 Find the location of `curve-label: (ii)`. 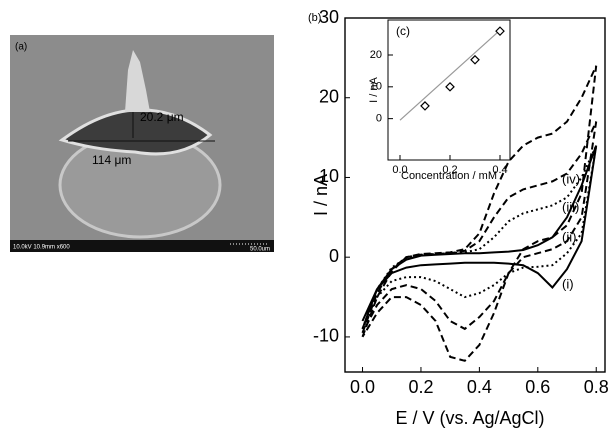

curve-label: (ii) is located at coordinates (569, 236).